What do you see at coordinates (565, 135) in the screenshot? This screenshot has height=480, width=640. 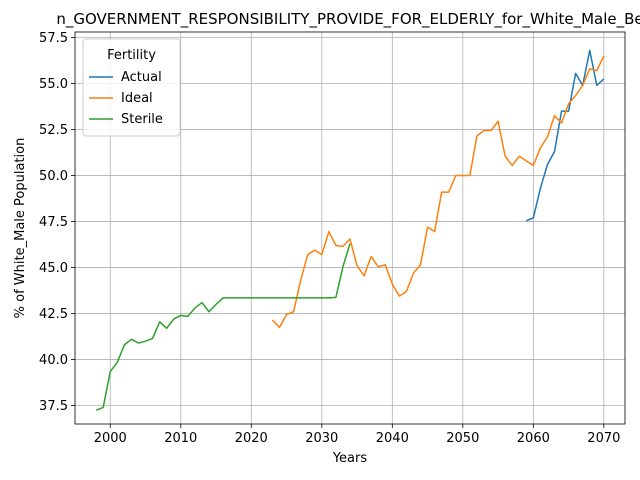 I see `series-line-actual` at bounding box center [565, 135].